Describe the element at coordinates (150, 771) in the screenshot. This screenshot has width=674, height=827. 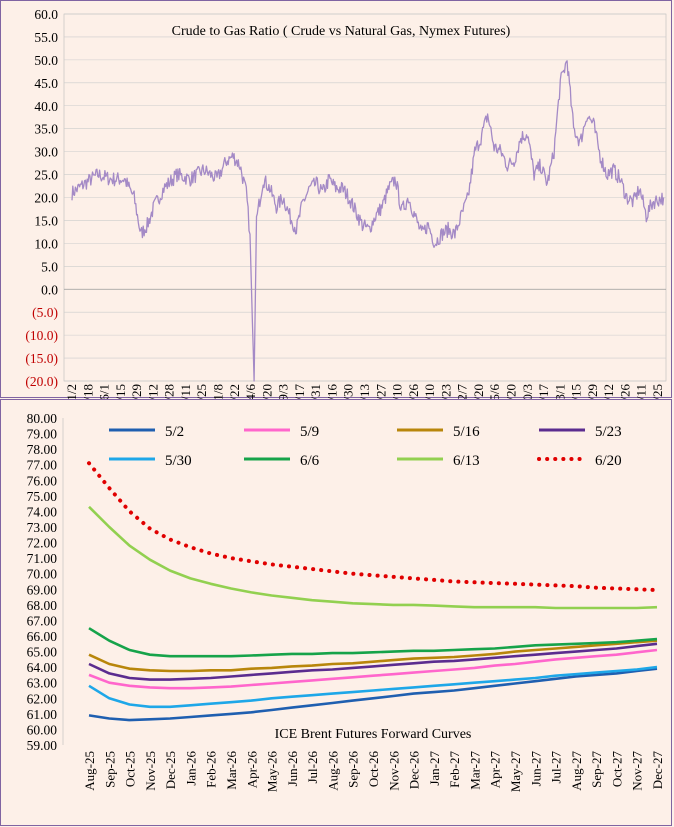
I see `x-tick-label: Nov-25` at that location.